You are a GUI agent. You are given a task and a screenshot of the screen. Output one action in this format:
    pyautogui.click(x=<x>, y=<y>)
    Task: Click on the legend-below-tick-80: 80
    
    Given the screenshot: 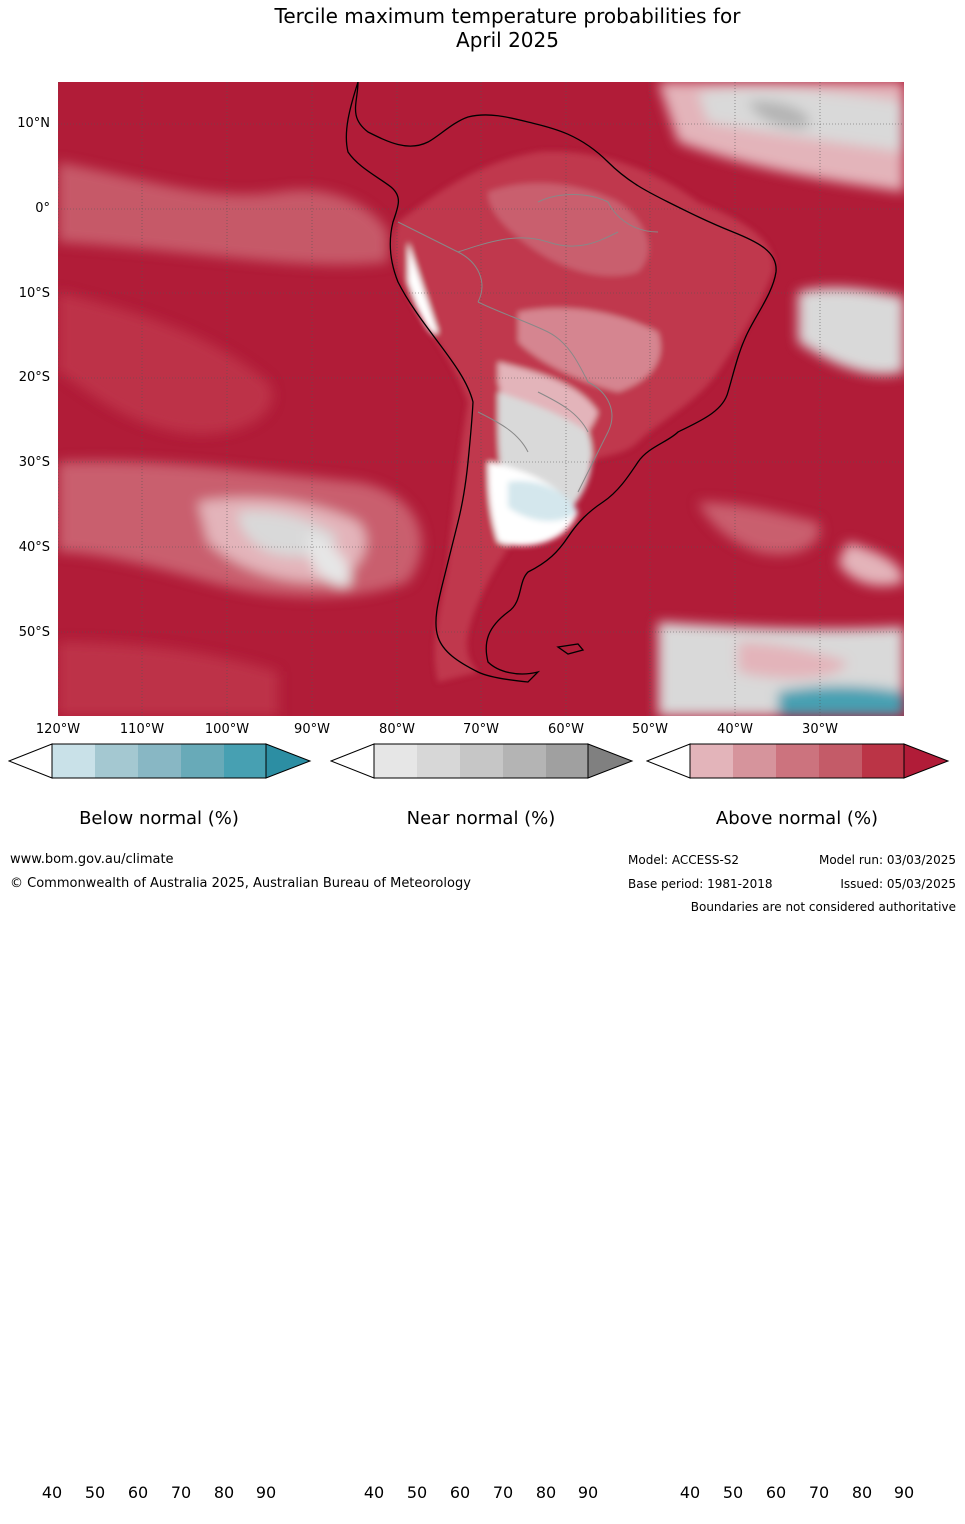 What is the action you would take?
    pyautogui.click(x=224, y=1492)
    